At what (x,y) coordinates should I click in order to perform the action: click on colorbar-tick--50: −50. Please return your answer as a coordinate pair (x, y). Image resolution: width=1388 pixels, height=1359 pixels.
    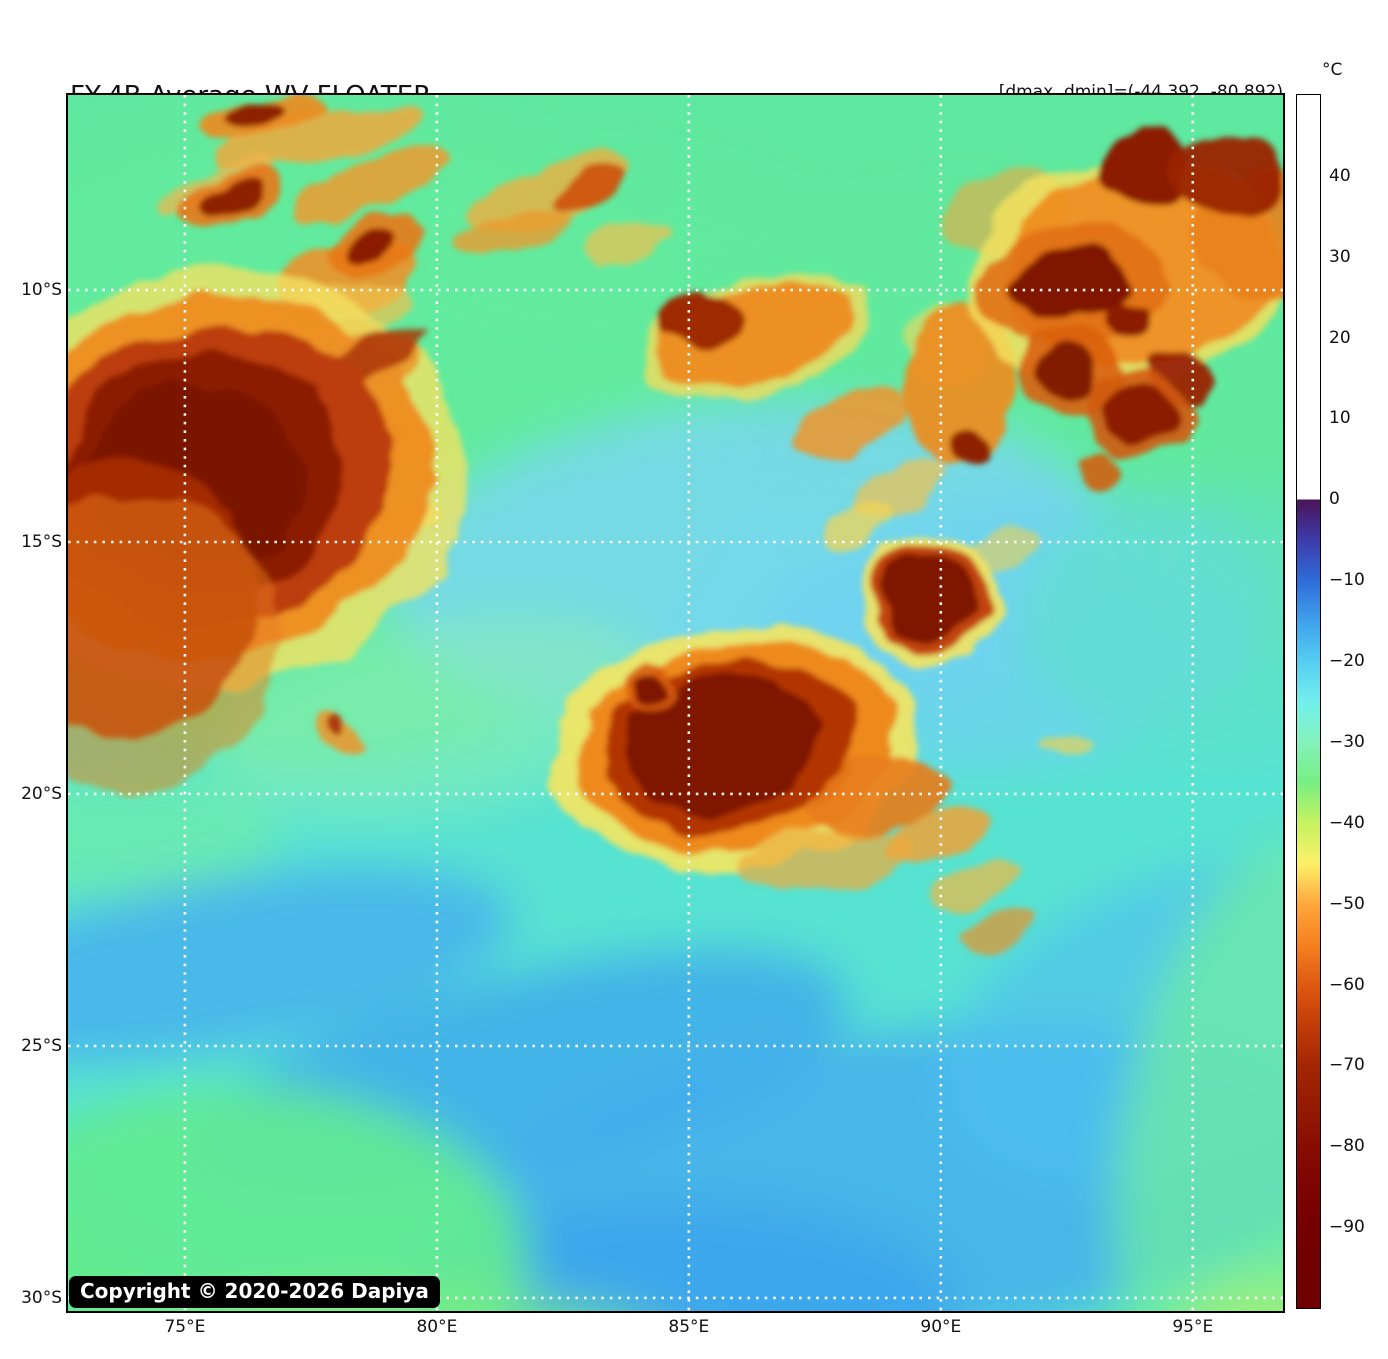
    Looking at the image, I should click on (1347, 903).